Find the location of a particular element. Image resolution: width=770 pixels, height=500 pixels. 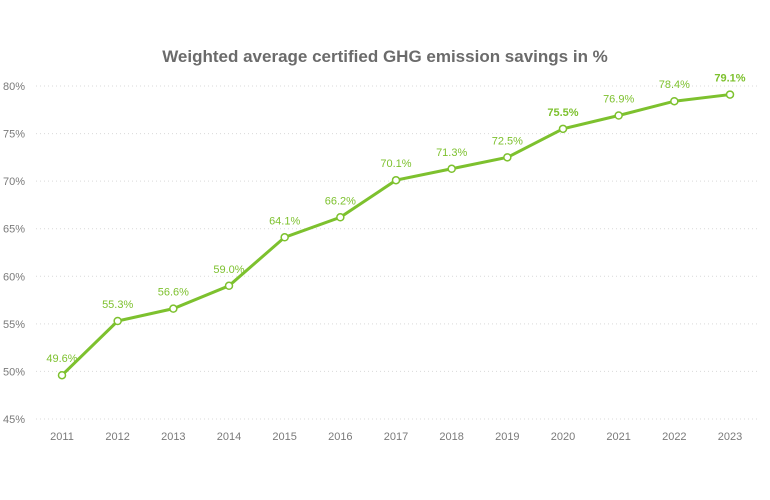

data-label: 64.1% is located at coordinates (284, 221).